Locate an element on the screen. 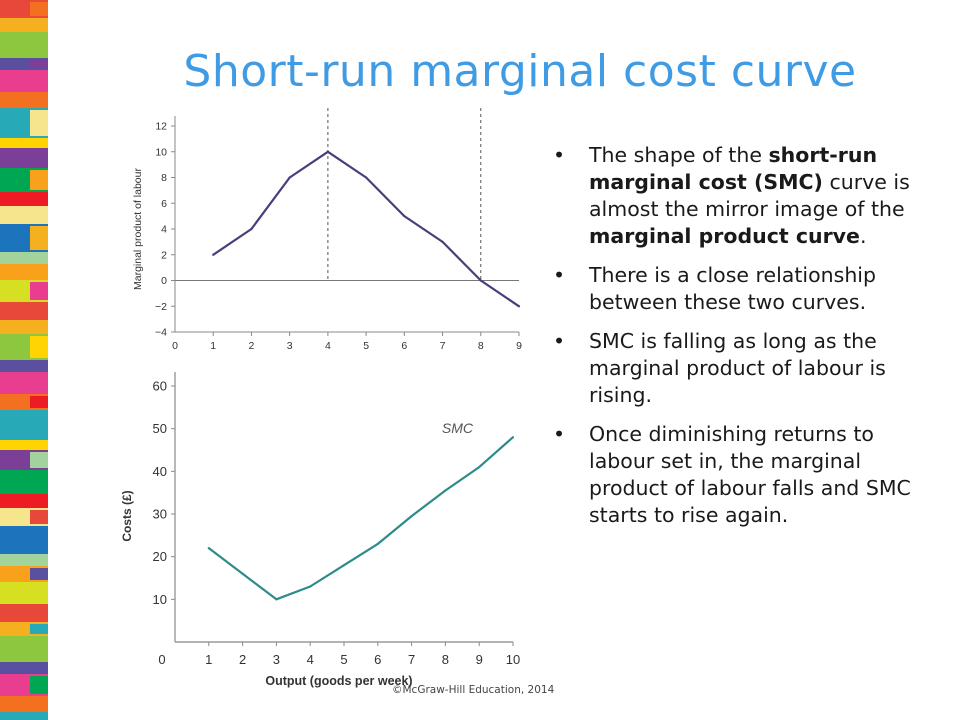 The height and width of the screenshot is (720, 960). x-tick-label: 2 is located at coordinates (252, 346).